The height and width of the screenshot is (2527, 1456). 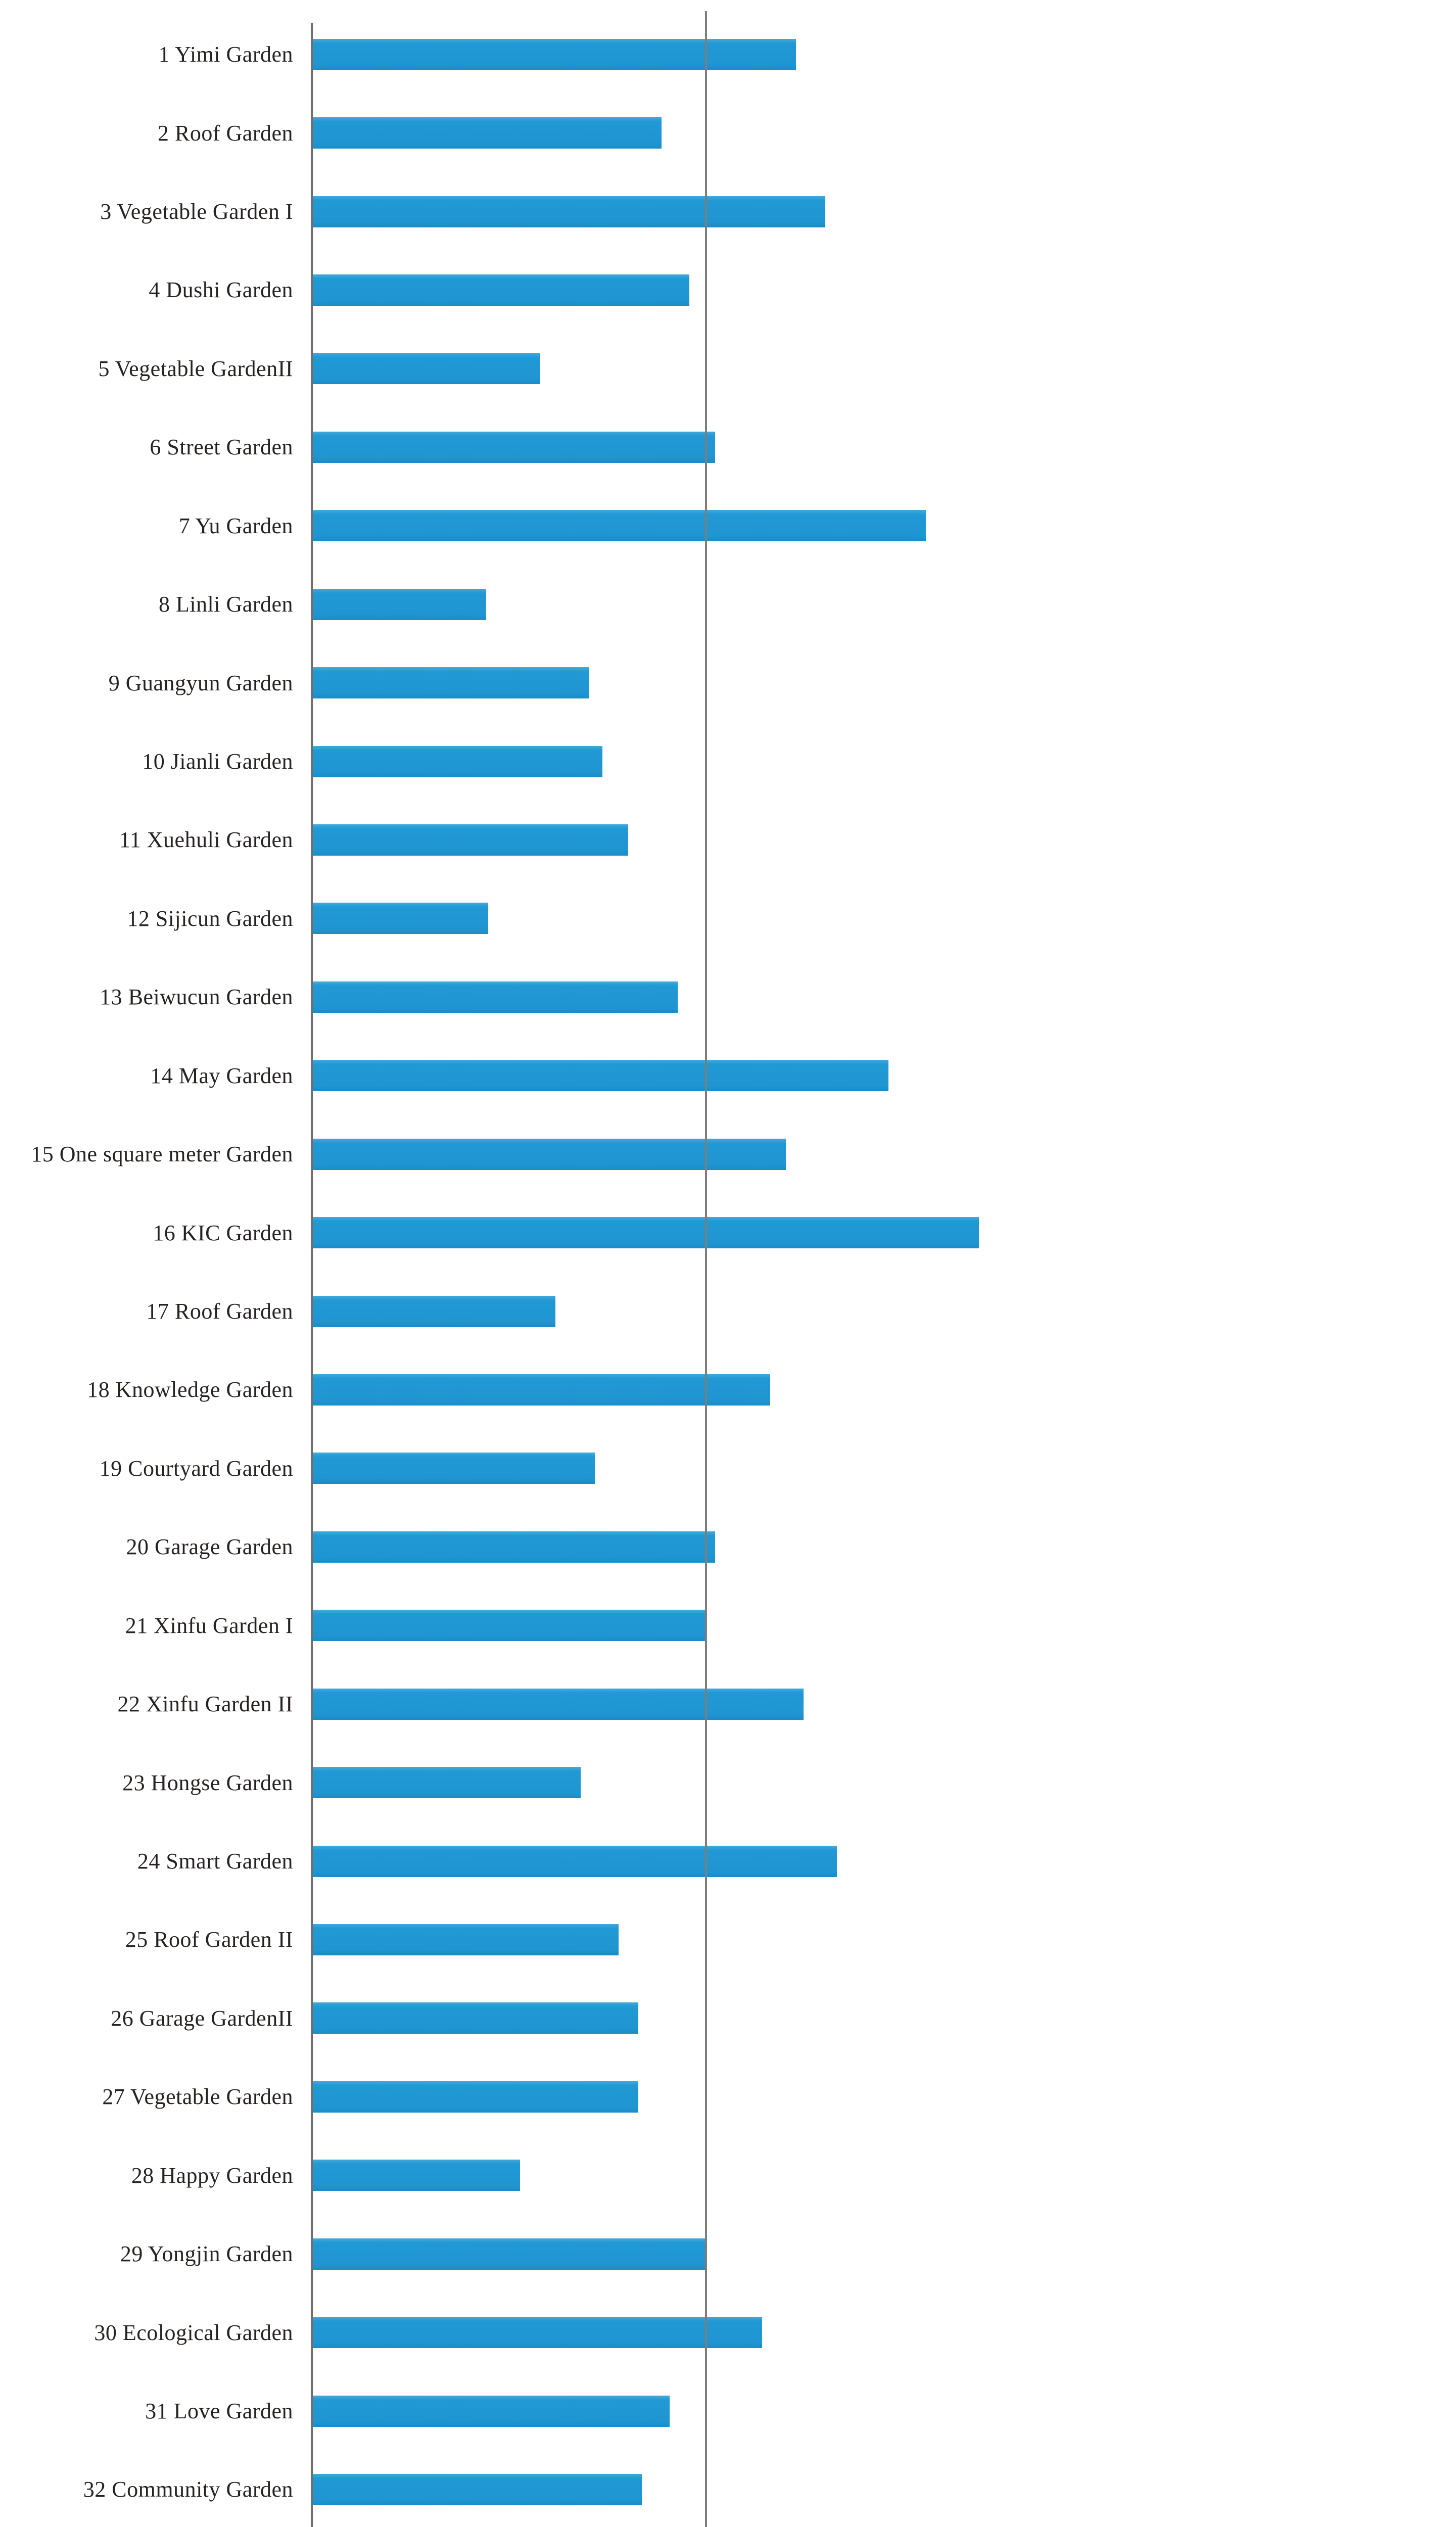 I want to click on chart-row: 17 Roof Garden, so click(x=728, y=1311).